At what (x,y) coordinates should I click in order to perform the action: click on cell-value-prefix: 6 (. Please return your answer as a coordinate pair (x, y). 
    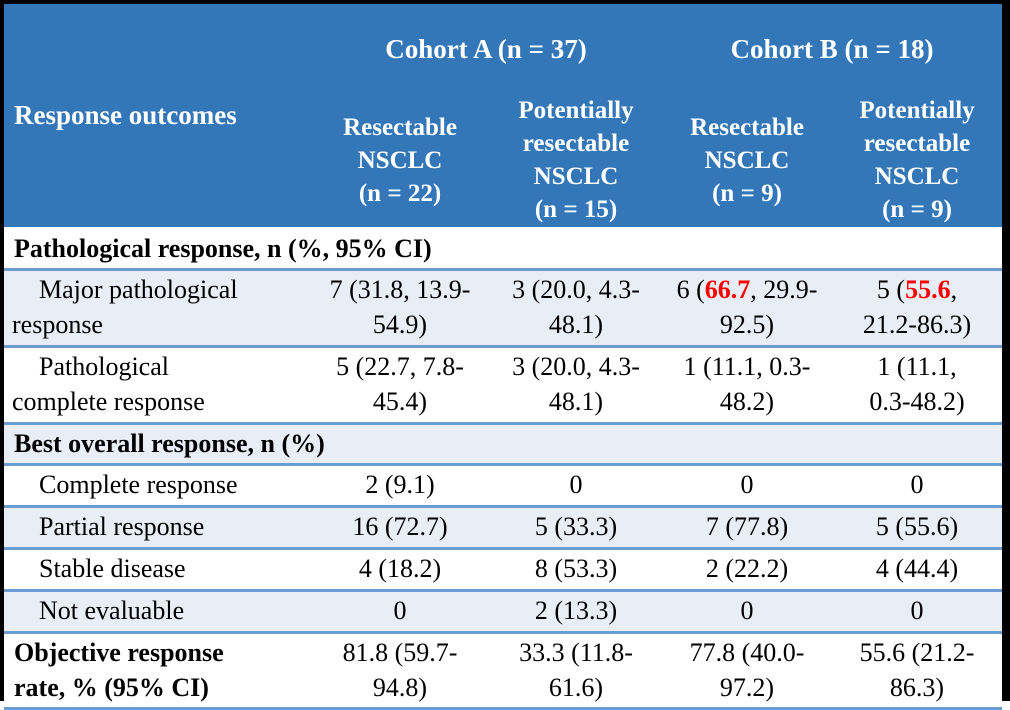
    Looking at the image, I should click on (690, 290).